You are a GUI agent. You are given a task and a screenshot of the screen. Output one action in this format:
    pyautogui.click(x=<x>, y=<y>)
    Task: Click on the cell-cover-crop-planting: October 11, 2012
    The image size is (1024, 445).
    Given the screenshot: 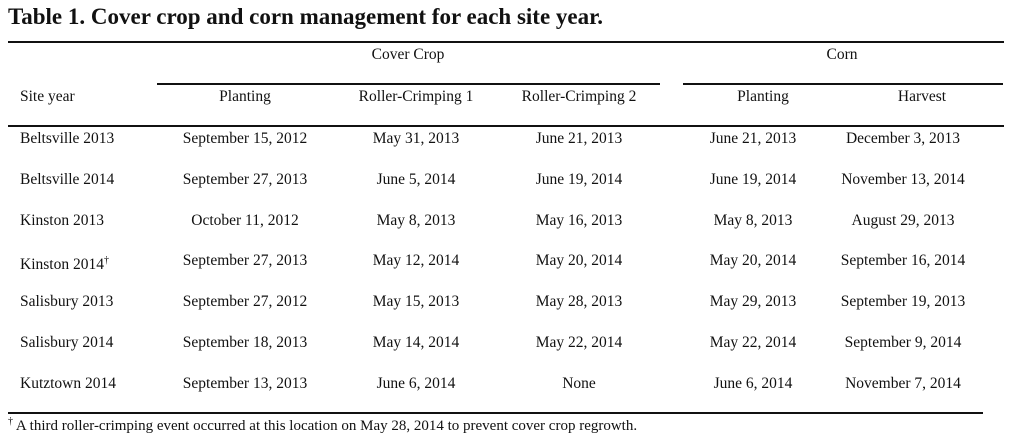 What is the action you would take?
    pyautogui.click(x=245, y=220)
    